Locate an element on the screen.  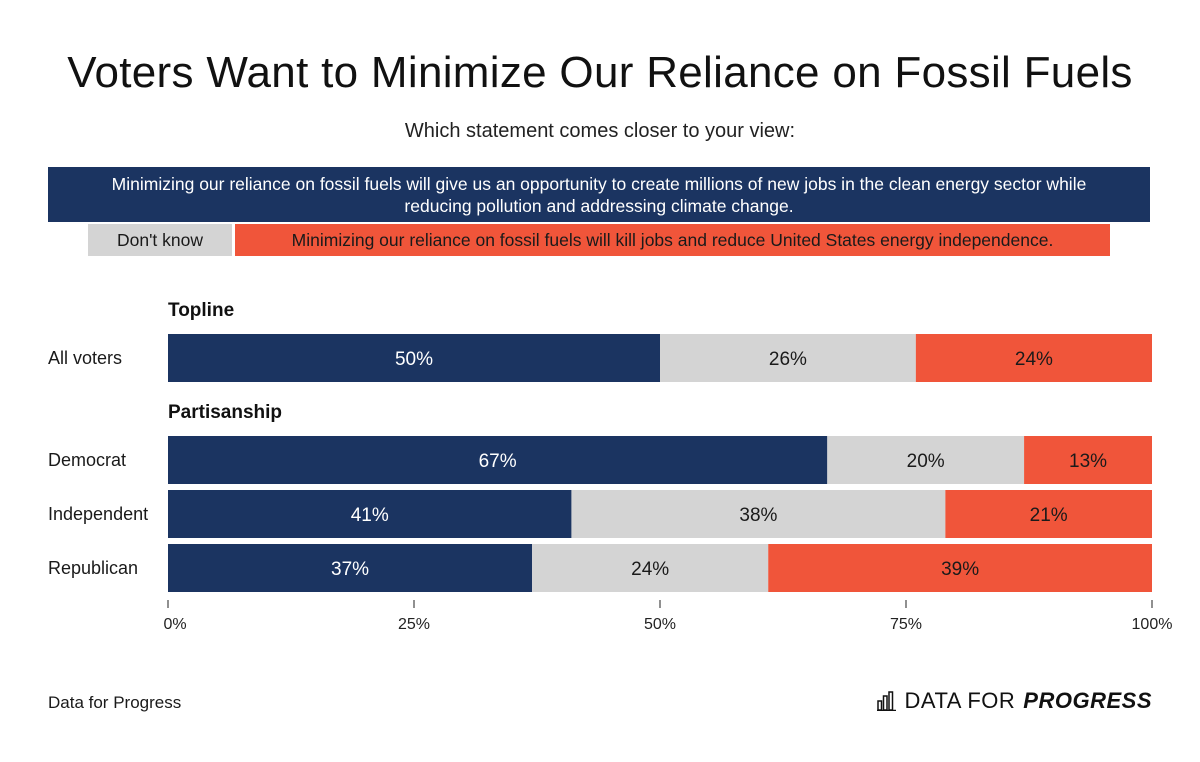
brand-text: DATA FOR is located at coordinates (960, 700).